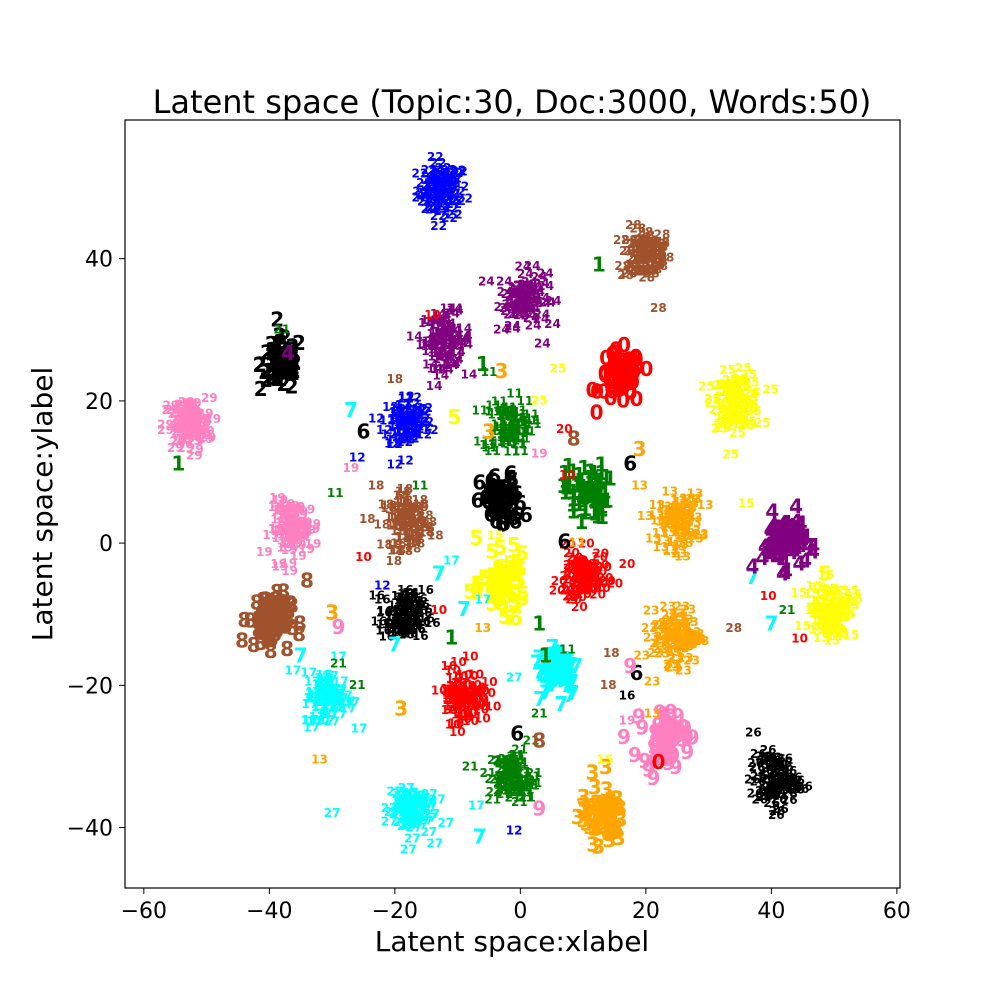 This screenshot has width=1000, height=1000. I want to click on scatter-point-topic-12: 12, so click(394, 464).